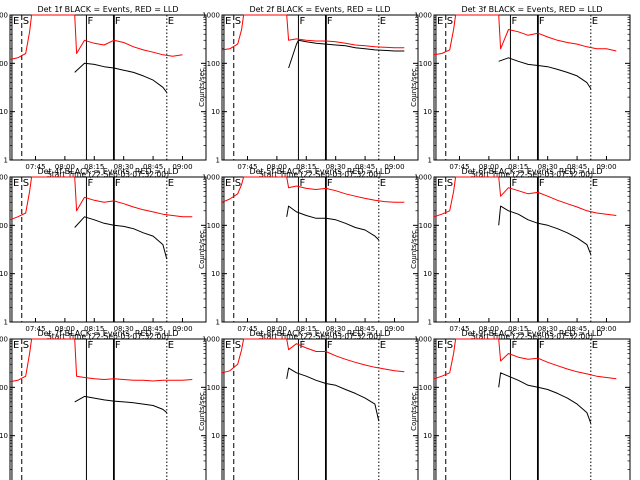  What do you see at coordinates (319, 9) in the screenshot?
I see `panel-title: Det 2f BLACK = Events, RED = LLD` at bounding box center [319, 9].